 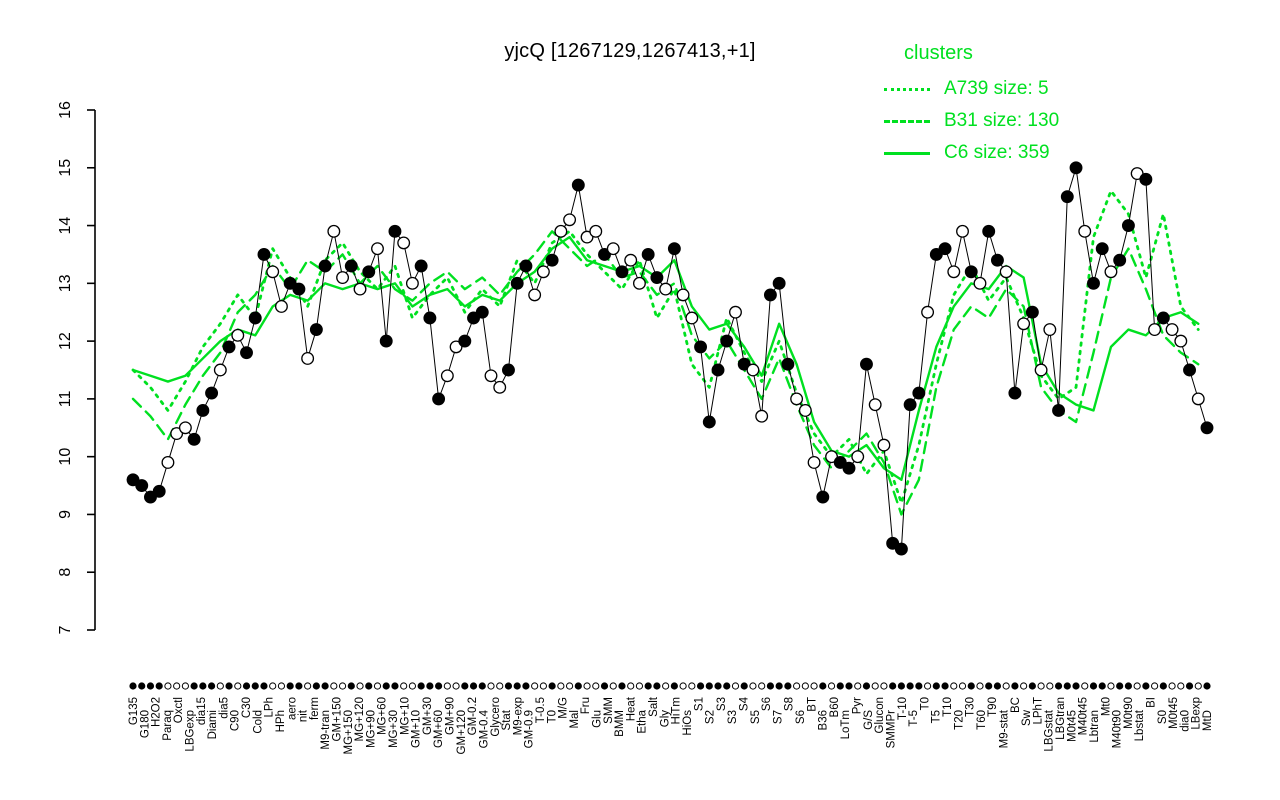 What do you see at coordinates (65, 341) in the screenshot?
I see `y-tick-label: 12` at bounding box center [65, 341].